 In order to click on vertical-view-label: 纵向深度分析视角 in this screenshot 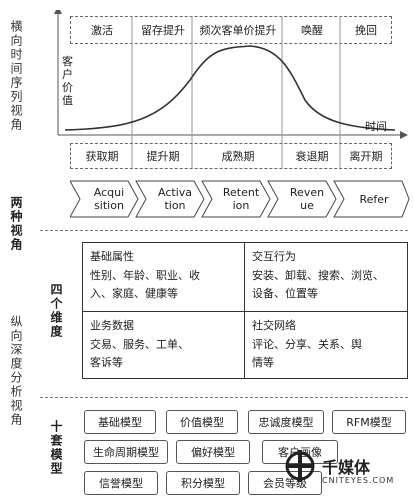, I will do `click(16, 371)`.